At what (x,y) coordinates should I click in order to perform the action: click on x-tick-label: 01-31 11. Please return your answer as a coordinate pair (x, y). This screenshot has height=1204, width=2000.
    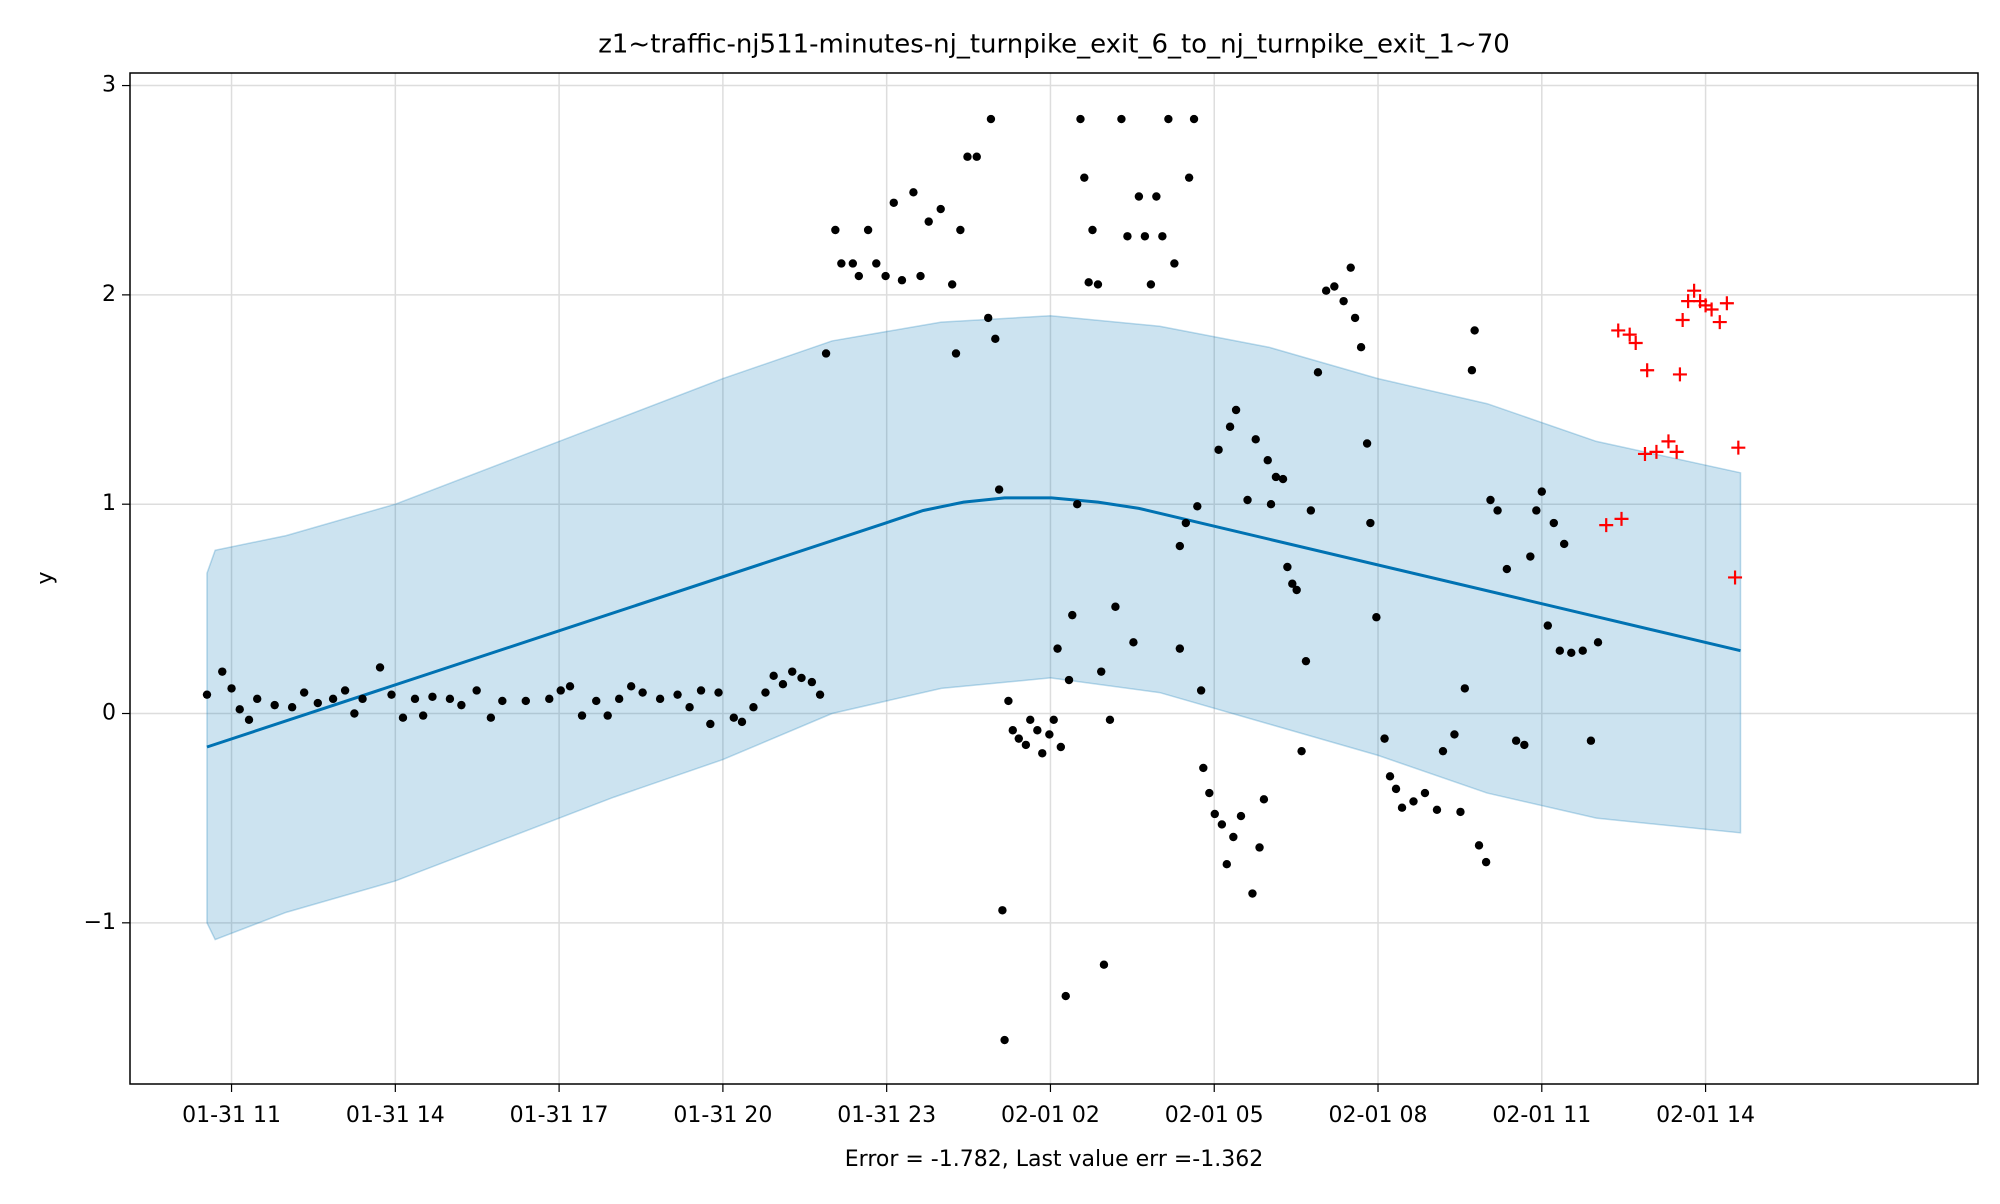
    Looking at the image, I should click on (231, 1115).